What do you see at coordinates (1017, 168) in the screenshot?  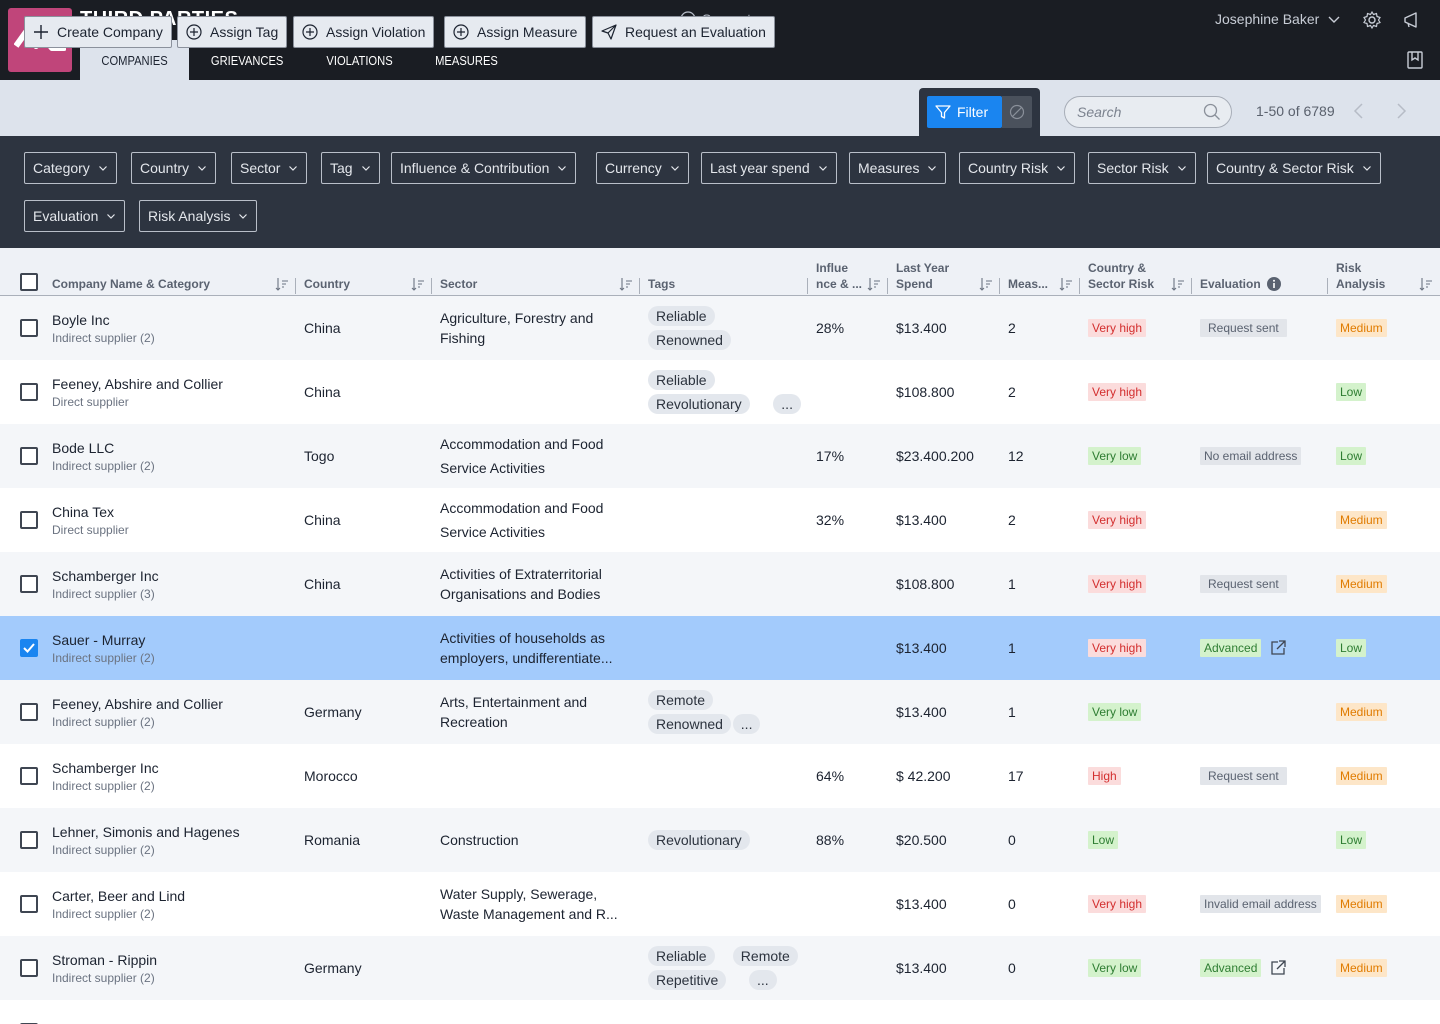 I see `filter-country-risk: Country Risk` at bounding box center [1017, 168].